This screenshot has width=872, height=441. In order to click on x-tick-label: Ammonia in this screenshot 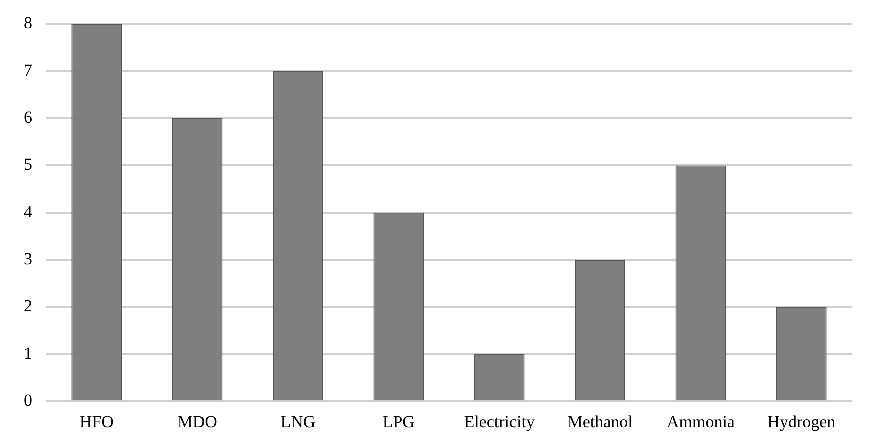, I will do `click(701, 422)`.